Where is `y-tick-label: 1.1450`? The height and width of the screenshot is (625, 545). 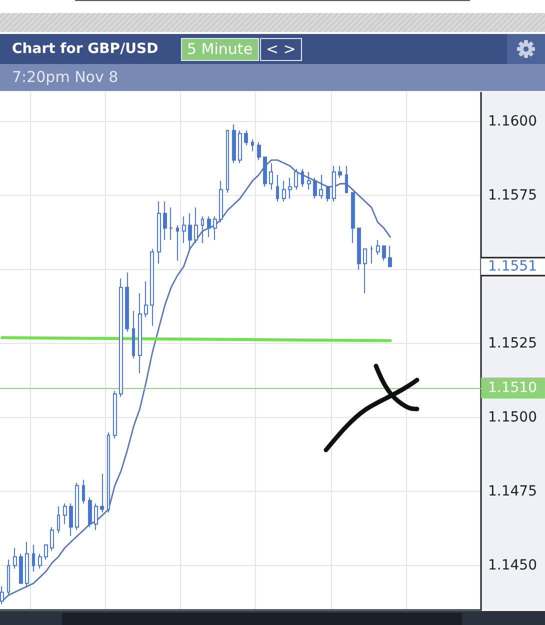 y-tick-label: 1.1450 is located at coordinates (512, 566).